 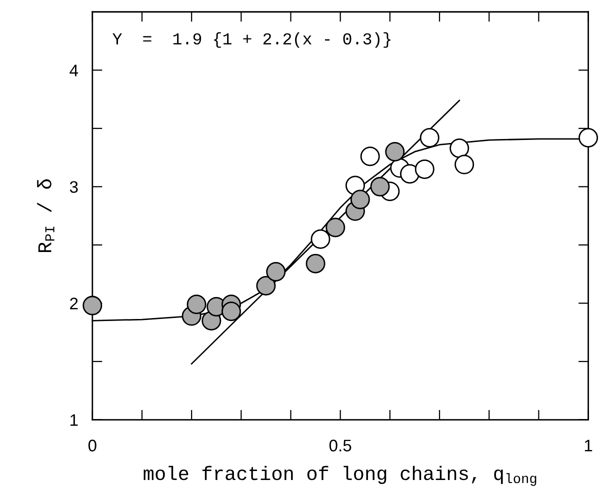 I want to click on y-tick-label: 4, so click(x=74, y=70).